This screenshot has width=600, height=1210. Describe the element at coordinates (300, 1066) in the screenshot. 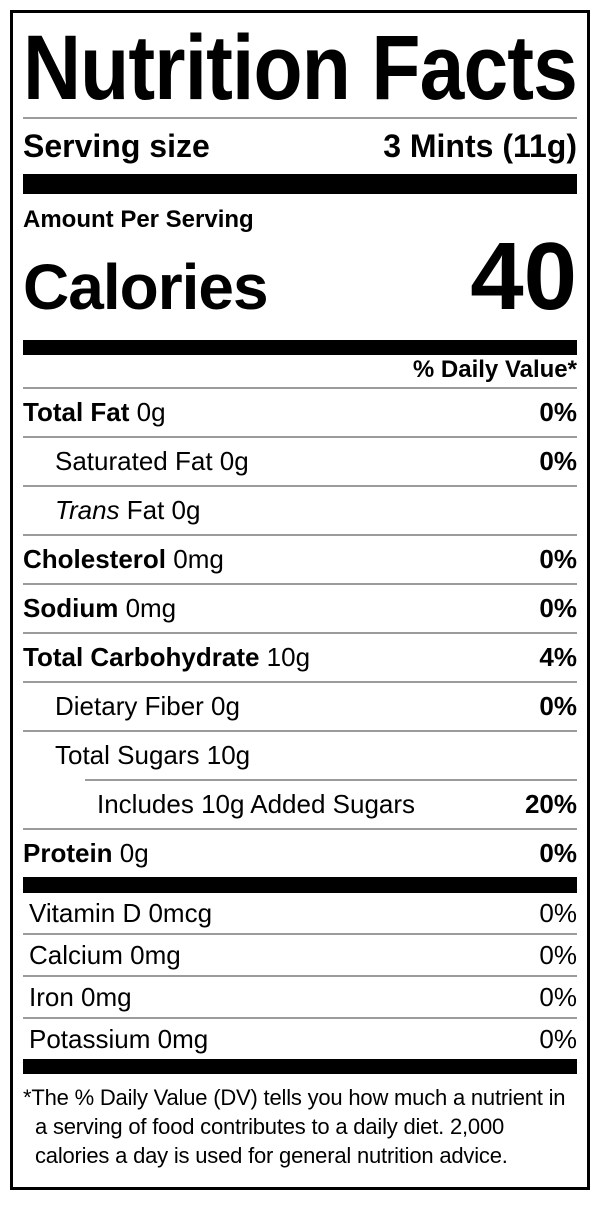

I see `thick-bar-footnote` at that location.